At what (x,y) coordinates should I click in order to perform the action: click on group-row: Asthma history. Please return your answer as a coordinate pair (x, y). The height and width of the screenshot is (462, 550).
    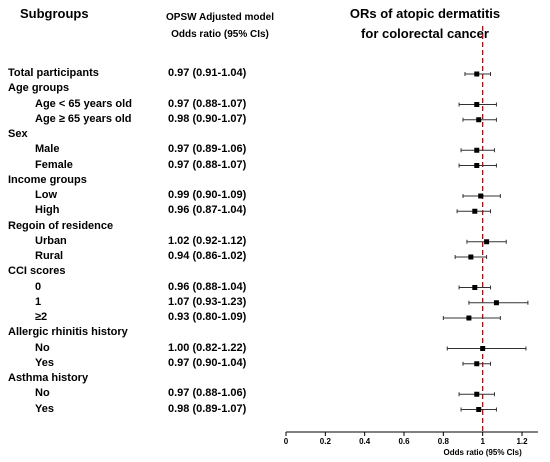
    Looking at the image, I should click on (145, 379).